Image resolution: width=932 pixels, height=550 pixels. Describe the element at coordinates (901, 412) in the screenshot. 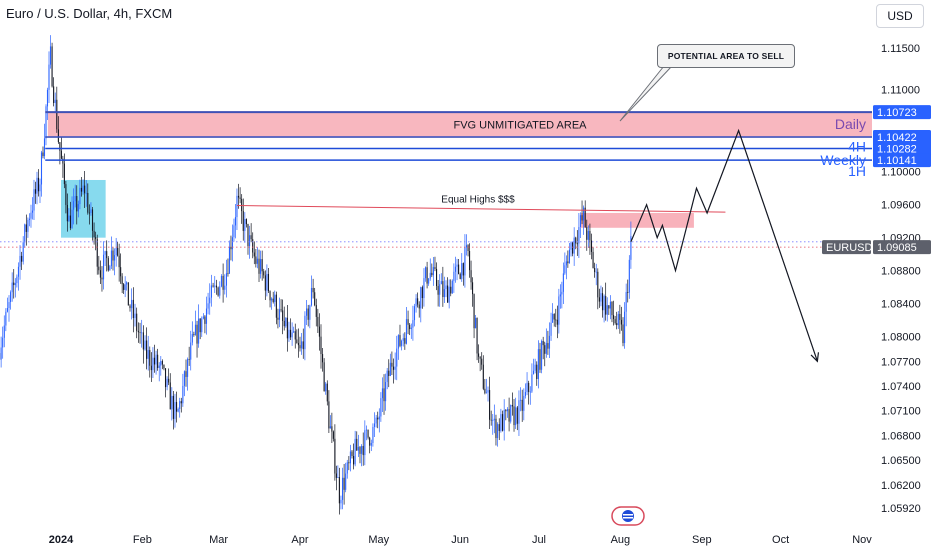

I see `y-tick-label: 1.07100` at that location.